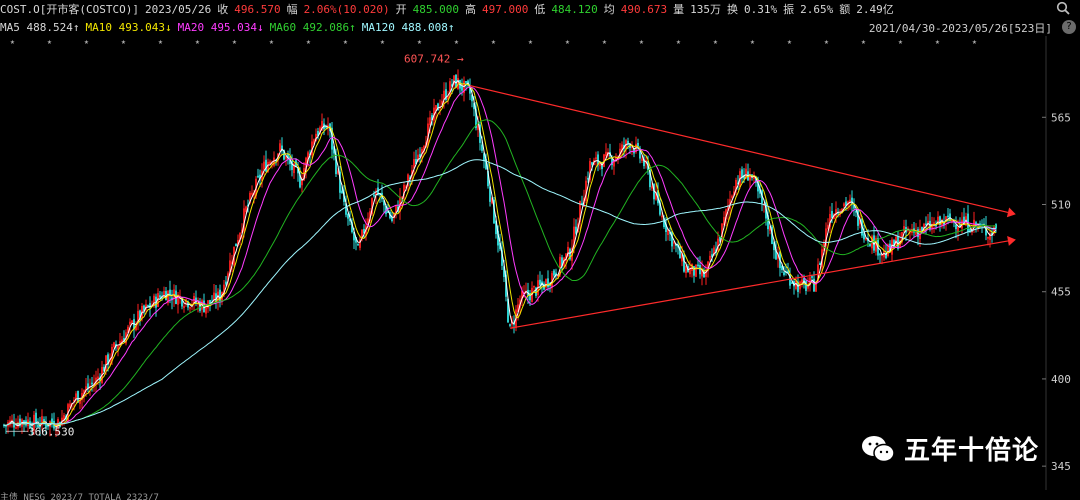 This screenshot has height=500, width=1080. What do you see at coordinates (949, 448) in the screenshot?
I see `watermark: 五年十倍论` at bounding box center [949, 448].